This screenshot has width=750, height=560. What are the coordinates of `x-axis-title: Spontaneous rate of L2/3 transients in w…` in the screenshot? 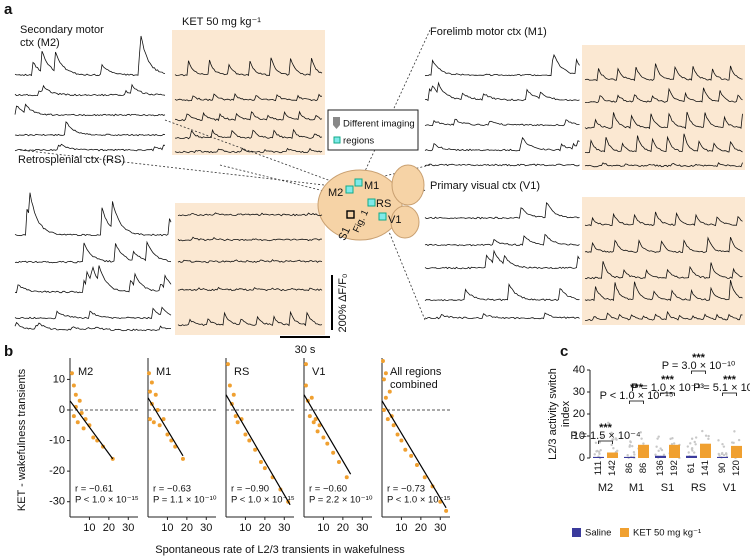 It's located at (280, 550).